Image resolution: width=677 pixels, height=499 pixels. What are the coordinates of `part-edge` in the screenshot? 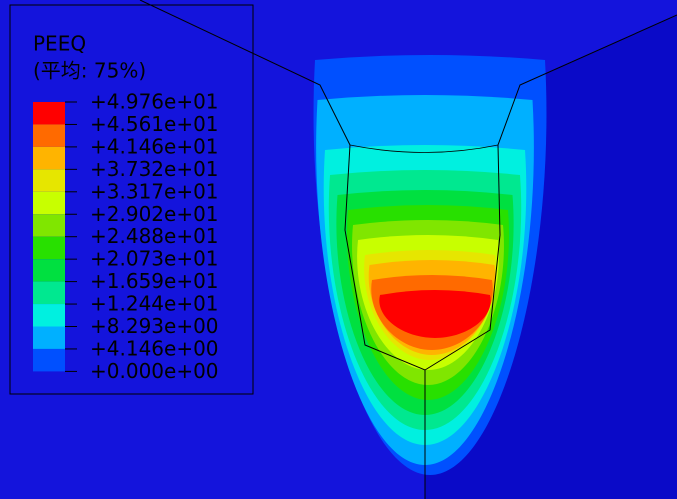 It's located at (424, 148).